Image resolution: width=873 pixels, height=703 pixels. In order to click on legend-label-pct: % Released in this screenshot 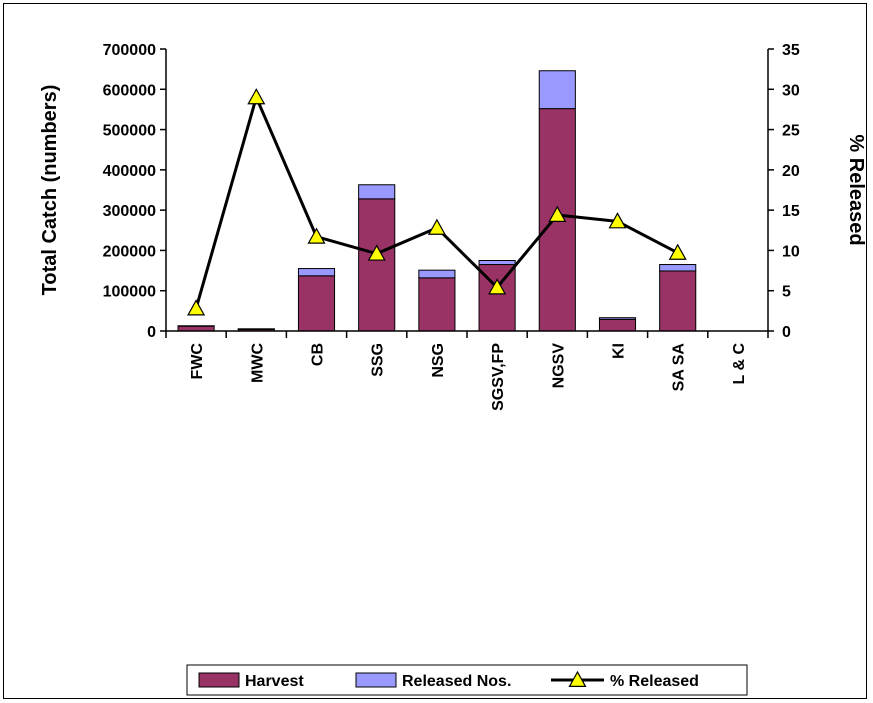, I will do `click(654, 681)`.